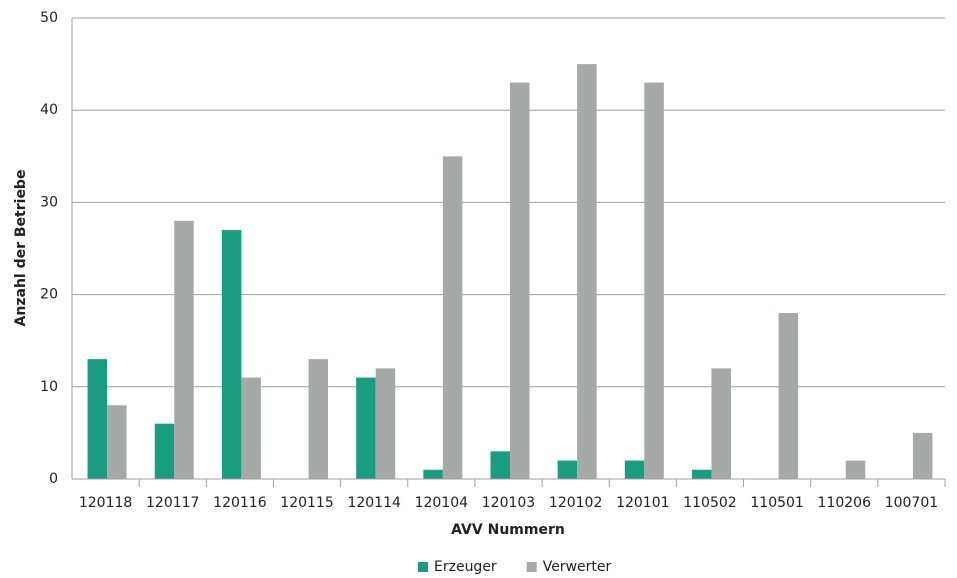 Image resolution: width=957 pixels, height=578 pixels. What do you see at coordinates (105, 503) in the screenshot?
I see `x-tick-label: 120118` at bounding box center [105, 503].